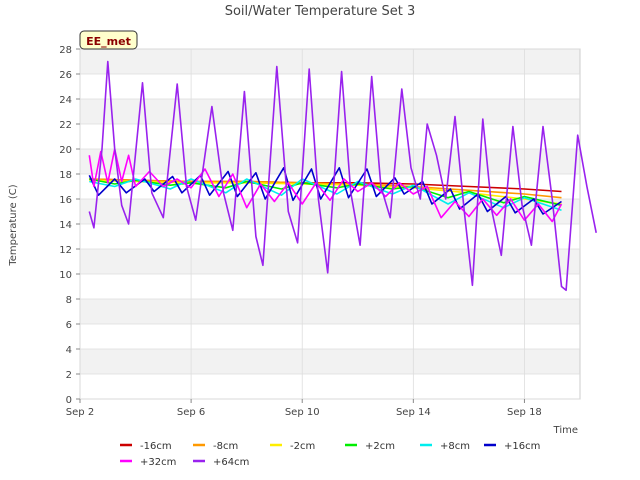 This screenshot has height=480, width=640. What do you see at coordinates (455, 446) in the screenshot?
I see `legend-label: +8cm` at bounding box center [455, 446].